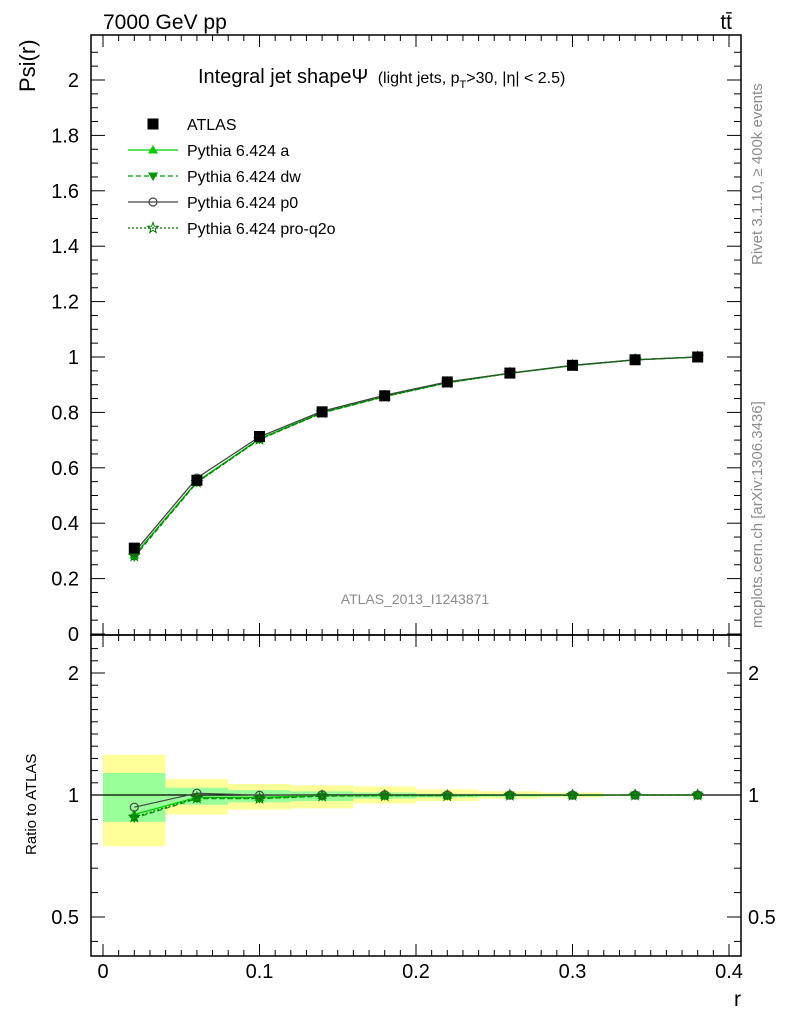 Image resolution: width=786 pixels, height=1024 pixels. What do you see at coordinates (283, 77) in the screenshot?
I see `chart-title-main: Integral jet shapeΨ` at bounding box center [283, 77].